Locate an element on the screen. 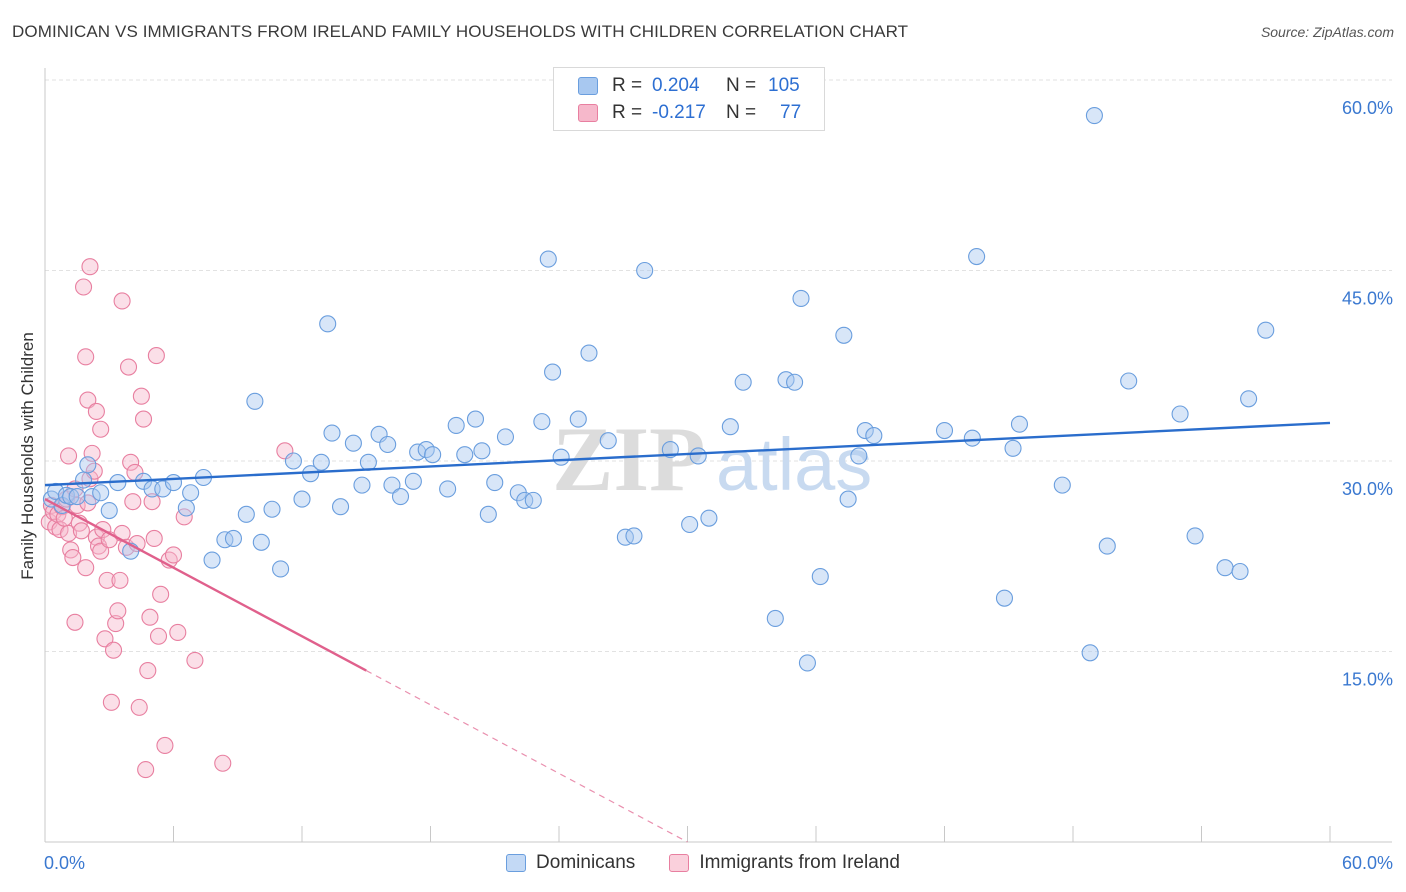 This screenshot has height=892, width=1406. n-label: N = is located at coordinates (741, 112).